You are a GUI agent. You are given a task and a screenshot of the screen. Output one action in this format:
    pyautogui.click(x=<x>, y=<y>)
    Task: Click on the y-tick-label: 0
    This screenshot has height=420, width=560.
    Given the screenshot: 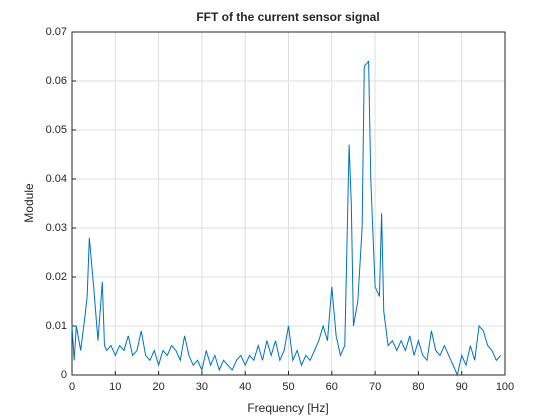 What is the action you would take?
    pyautogui.click(x=64, y=375)
    